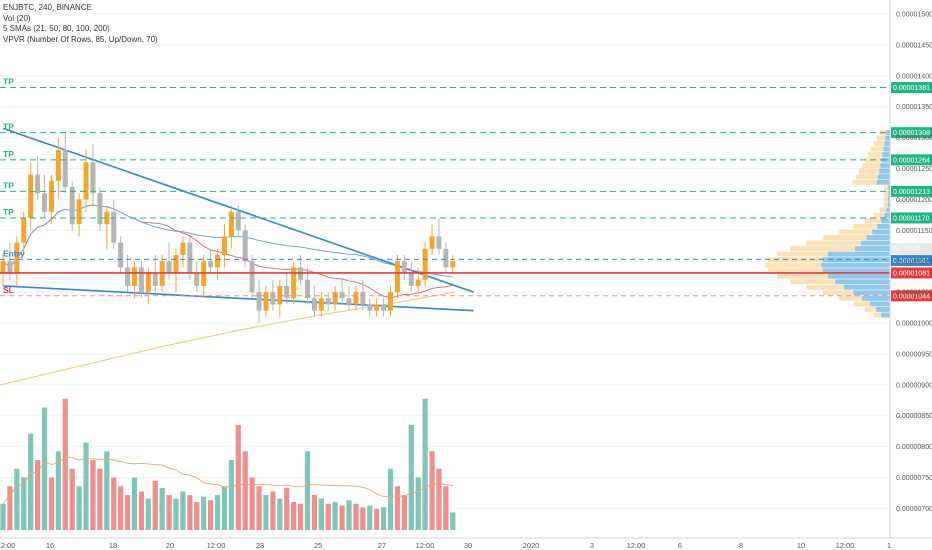  What do you see at coordinates (914, 107) in the screenshot?
I see `price-tick-label: 0.00001350` at bounding box center [914, 107].